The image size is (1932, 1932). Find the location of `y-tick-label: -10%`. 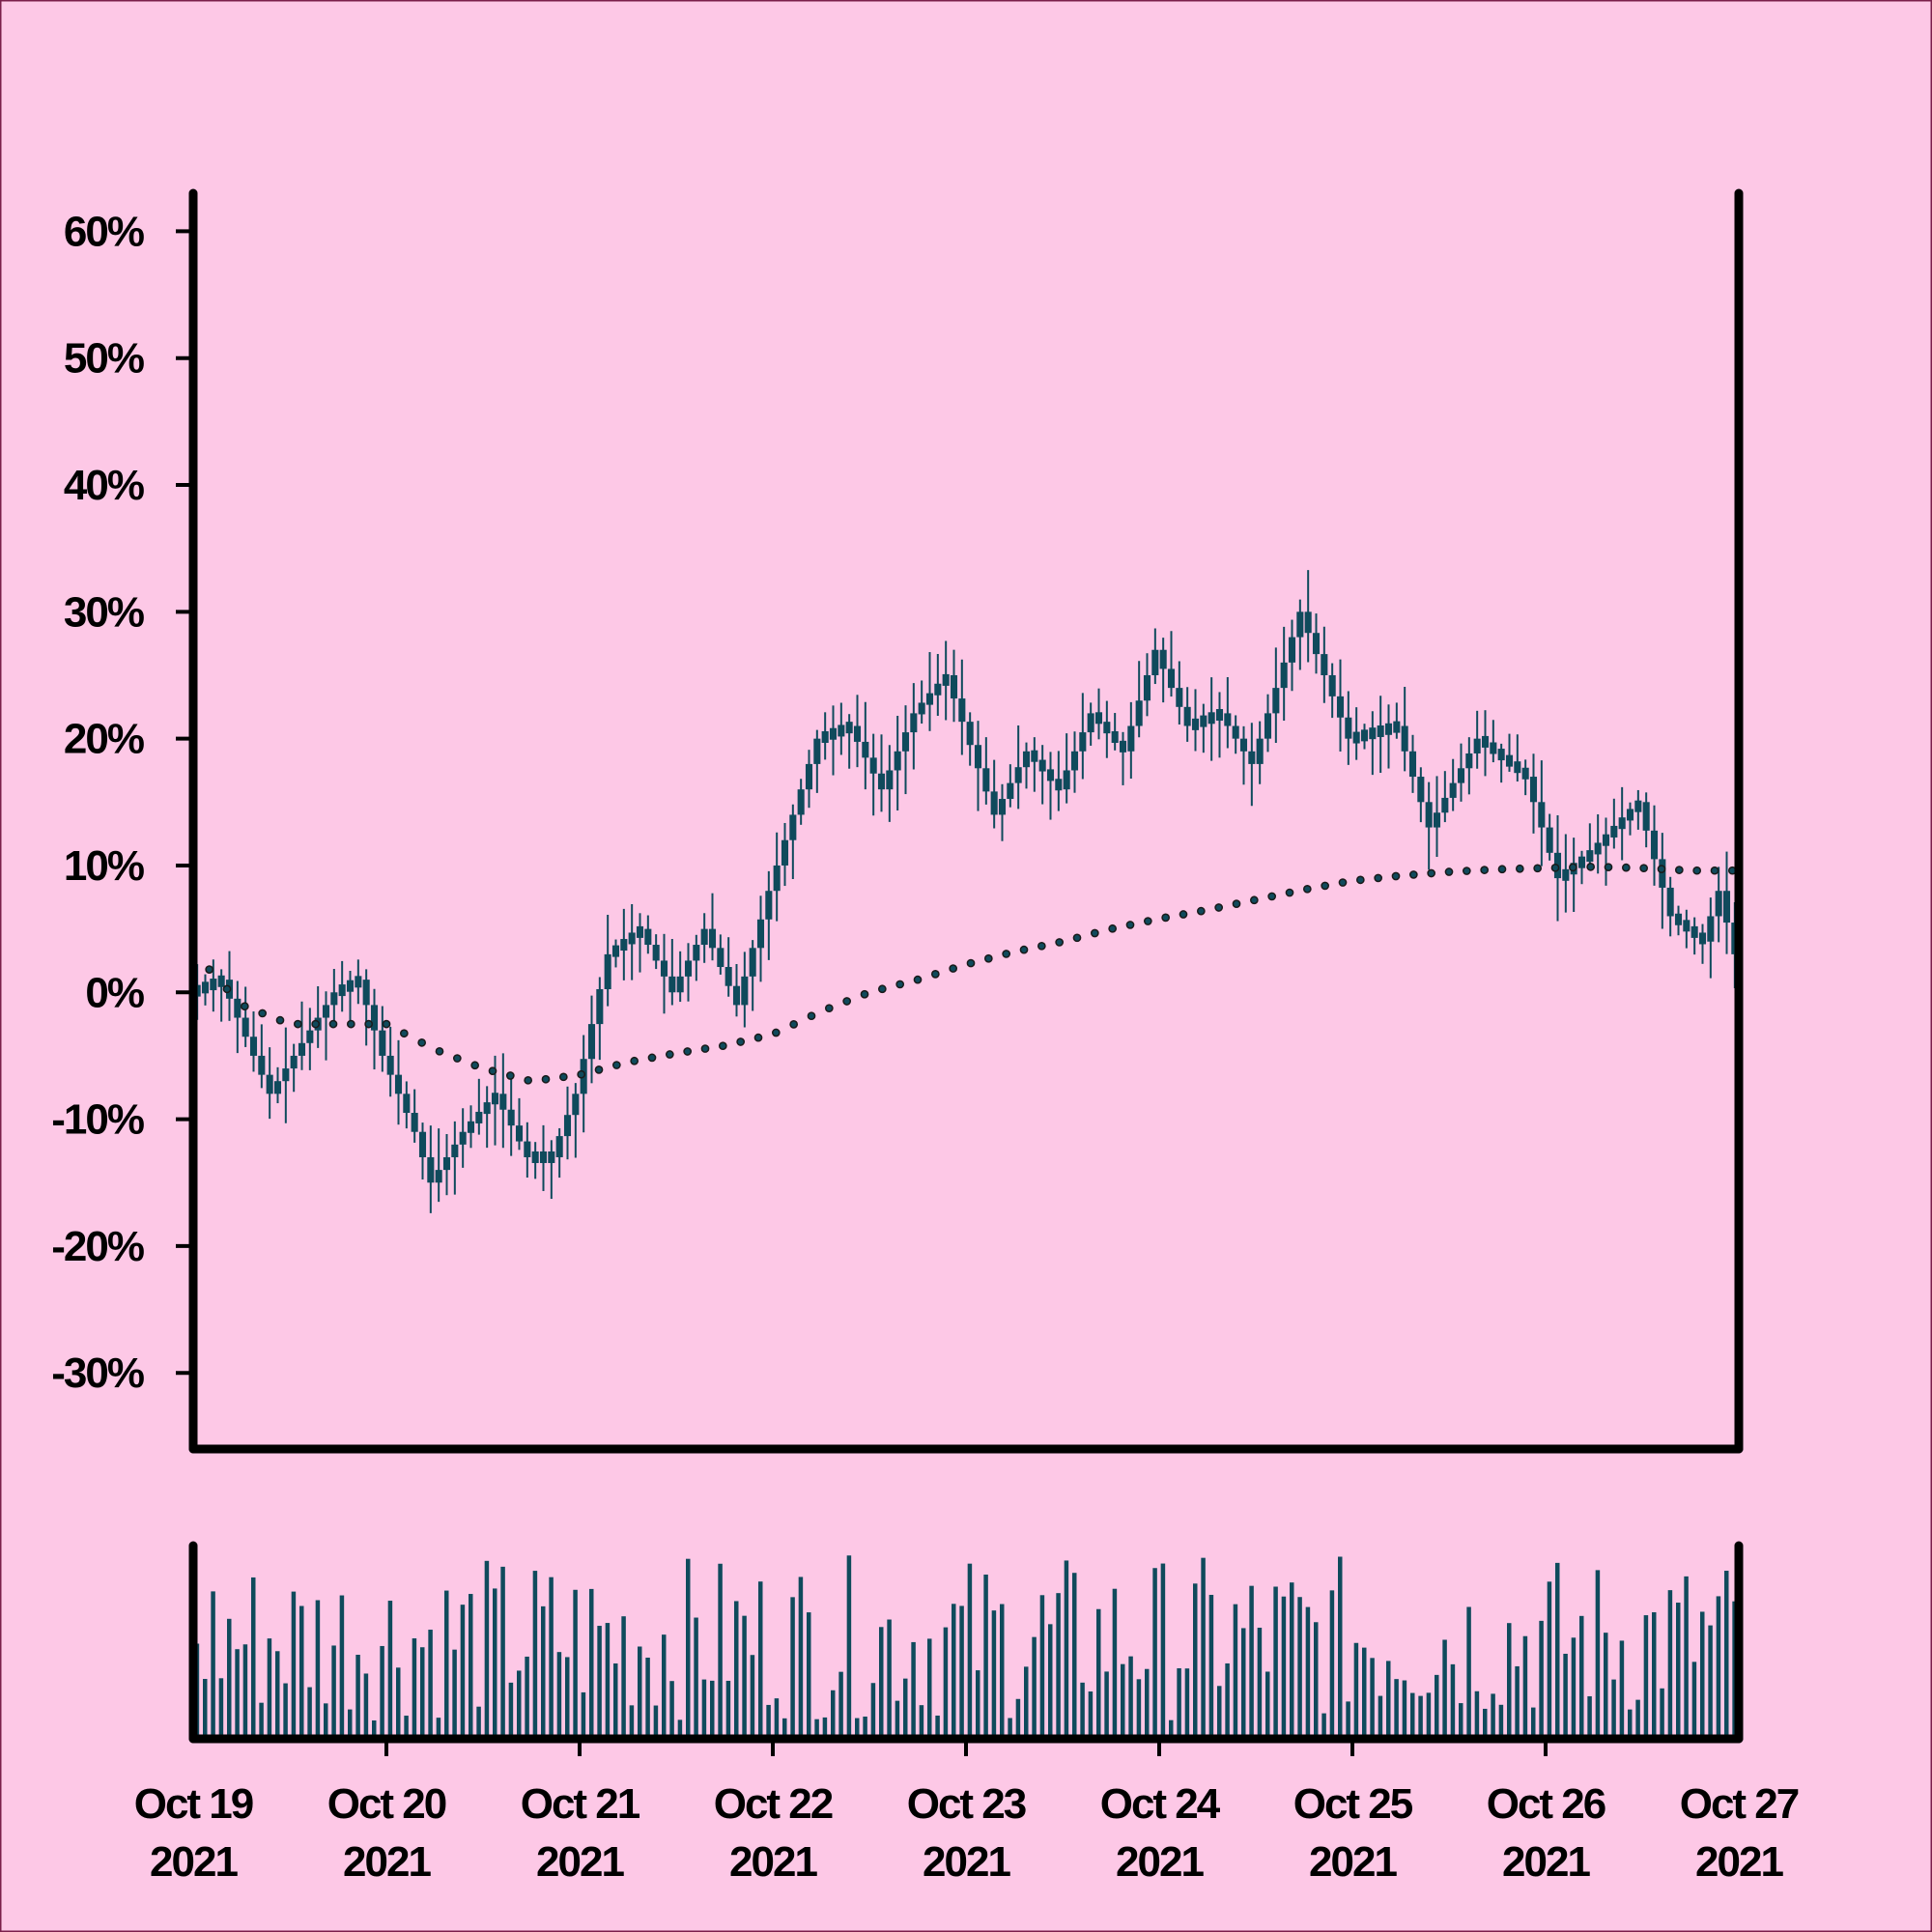

y-tick-label: -10% is located at coordinates (97, 1120).